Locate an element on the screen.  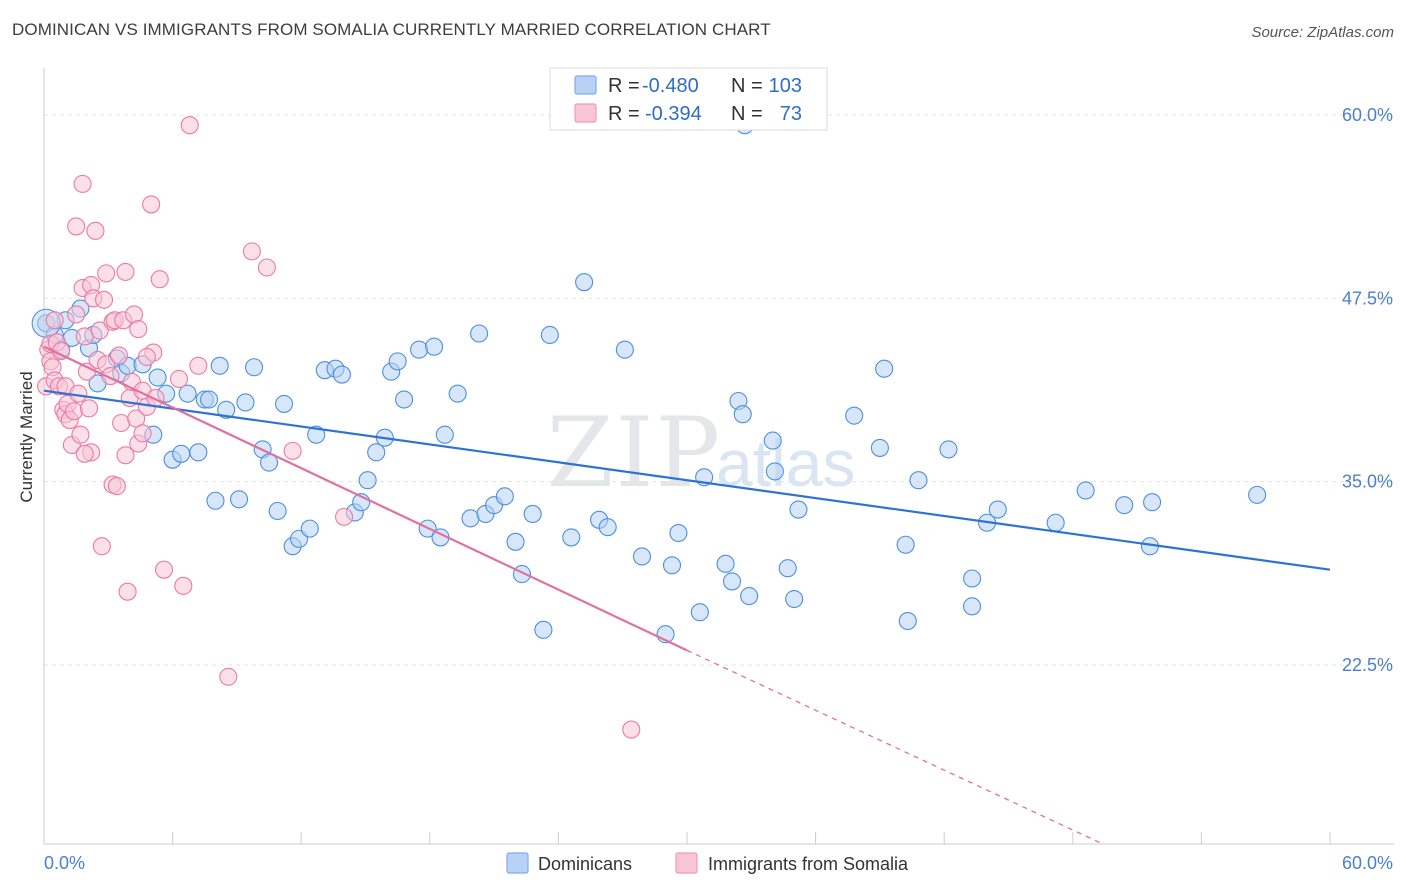
y-axis-label: Currently Married is located at coordinates (26, 437).